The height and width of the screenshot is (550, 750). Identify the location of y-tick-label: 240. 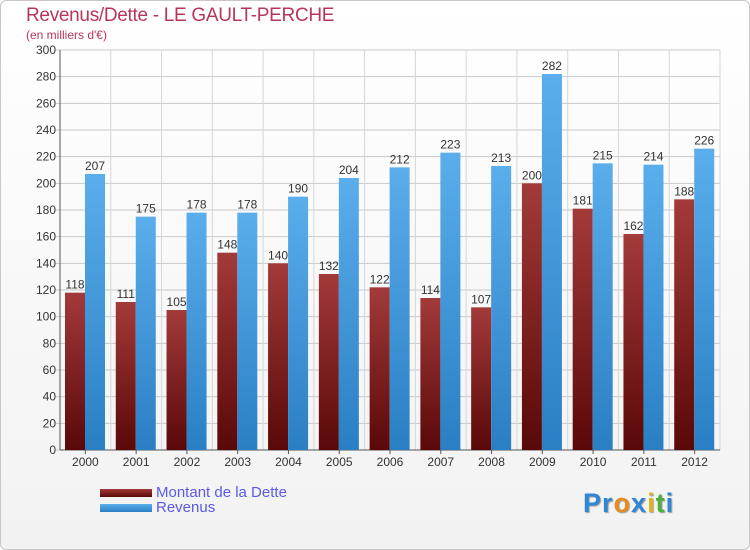
(46, 130).